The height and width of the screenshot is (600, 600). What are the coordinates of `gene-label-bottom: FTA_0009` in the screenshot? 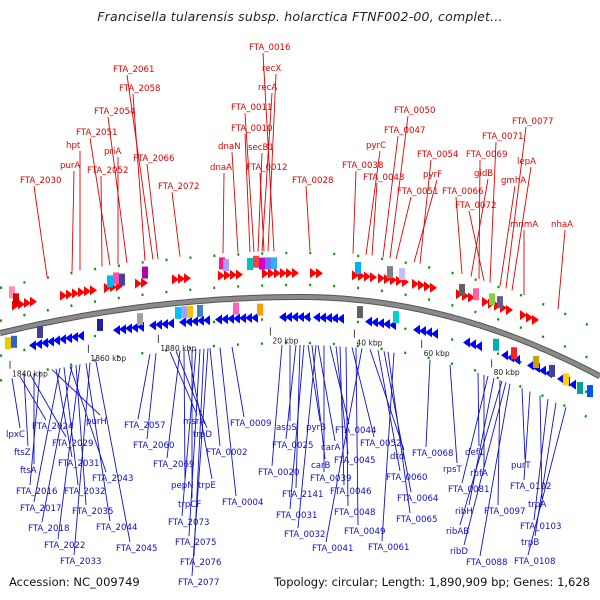 It's located at (250, 424).